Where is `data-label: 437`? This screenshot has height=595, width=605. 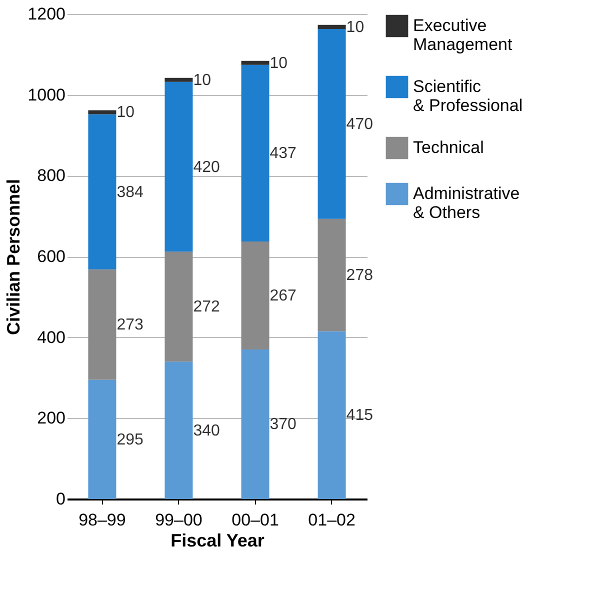
data-label: 437 is located at coordinates (283, 153).